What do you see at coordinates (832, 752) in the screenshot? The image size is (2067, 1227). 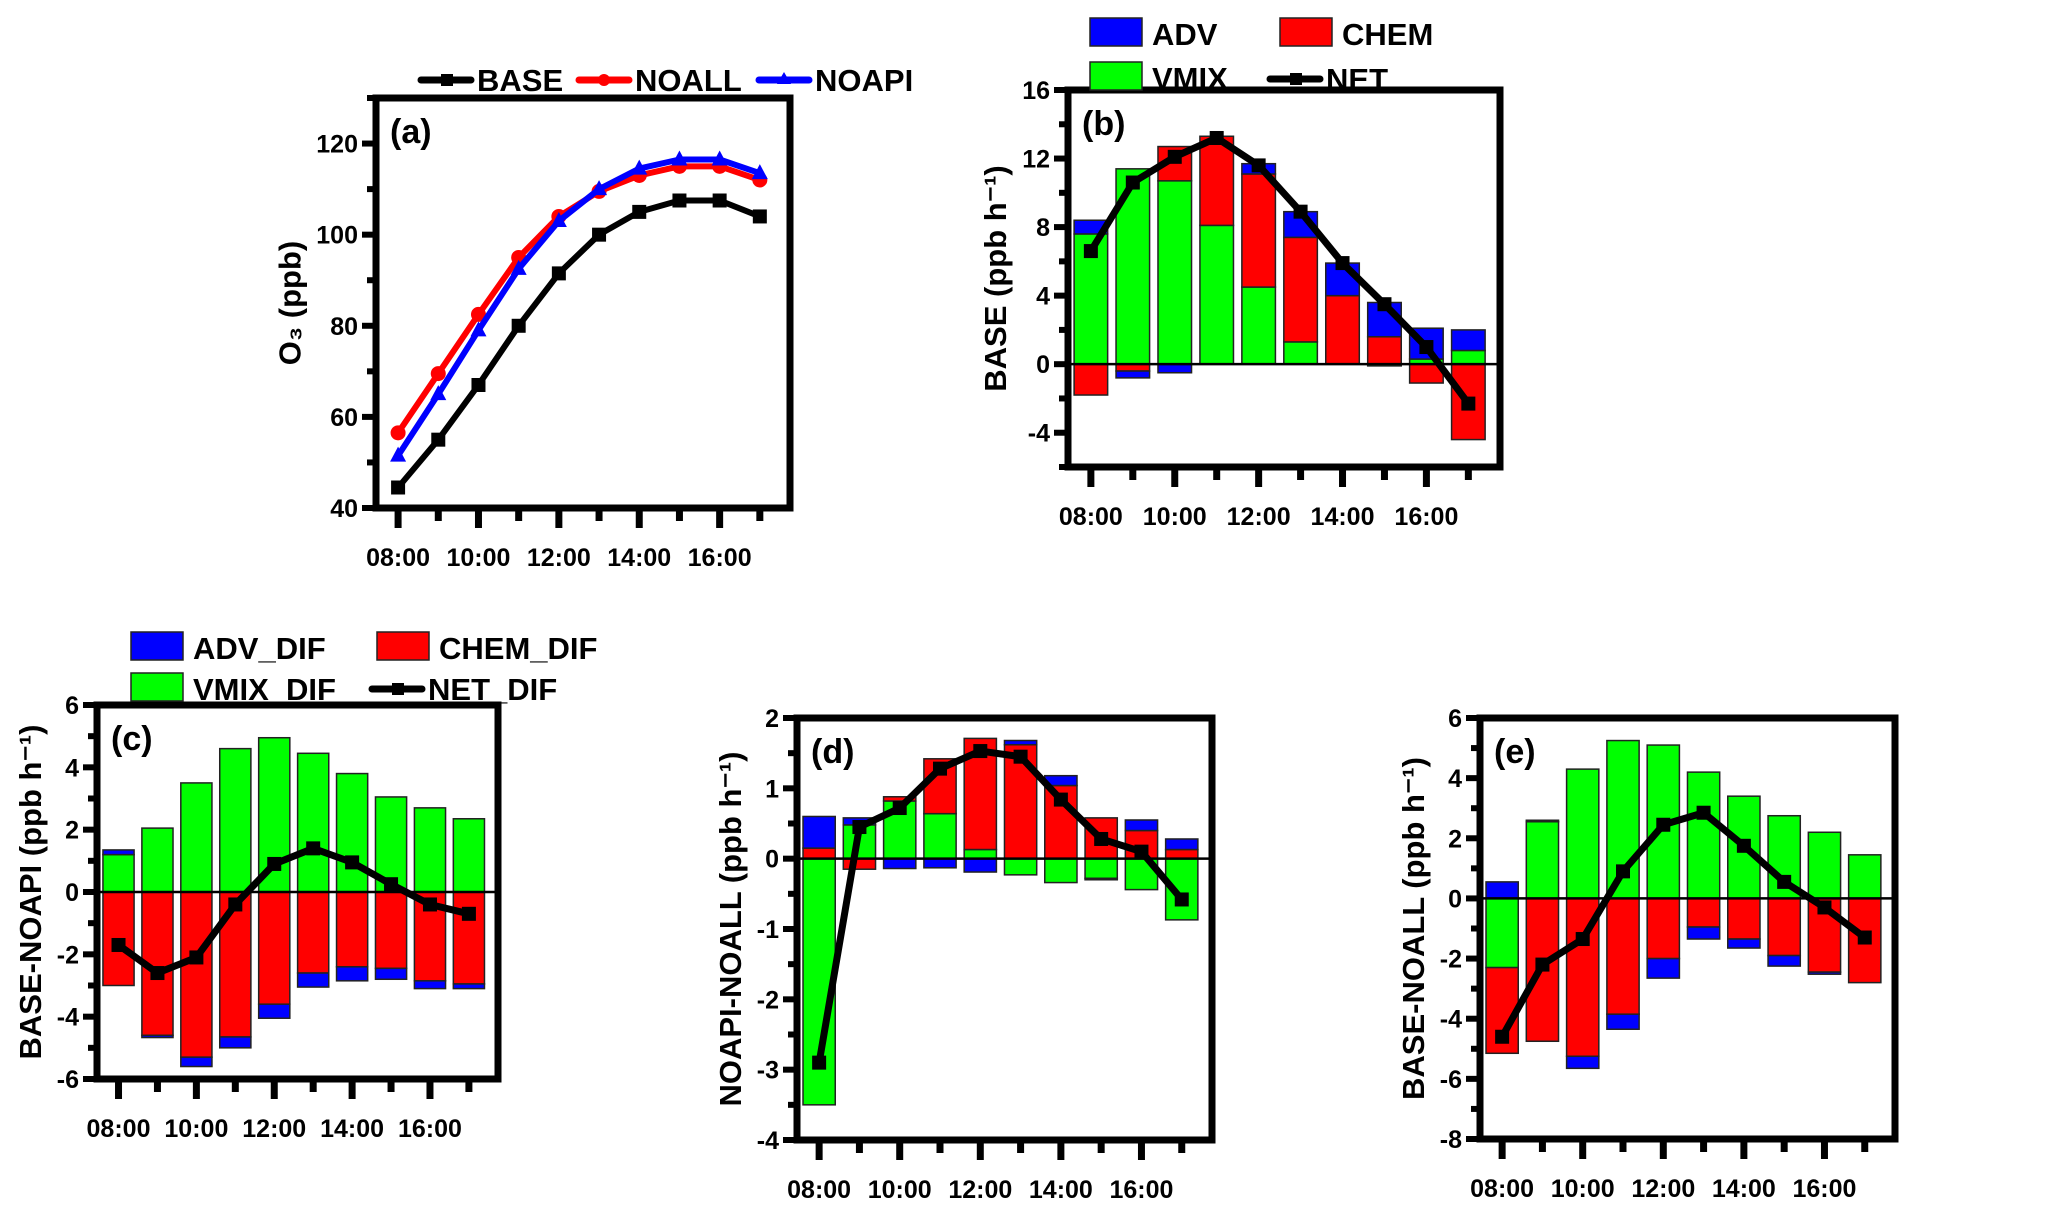 I see `panel-label: (d)` at bounding box center [832, 752].